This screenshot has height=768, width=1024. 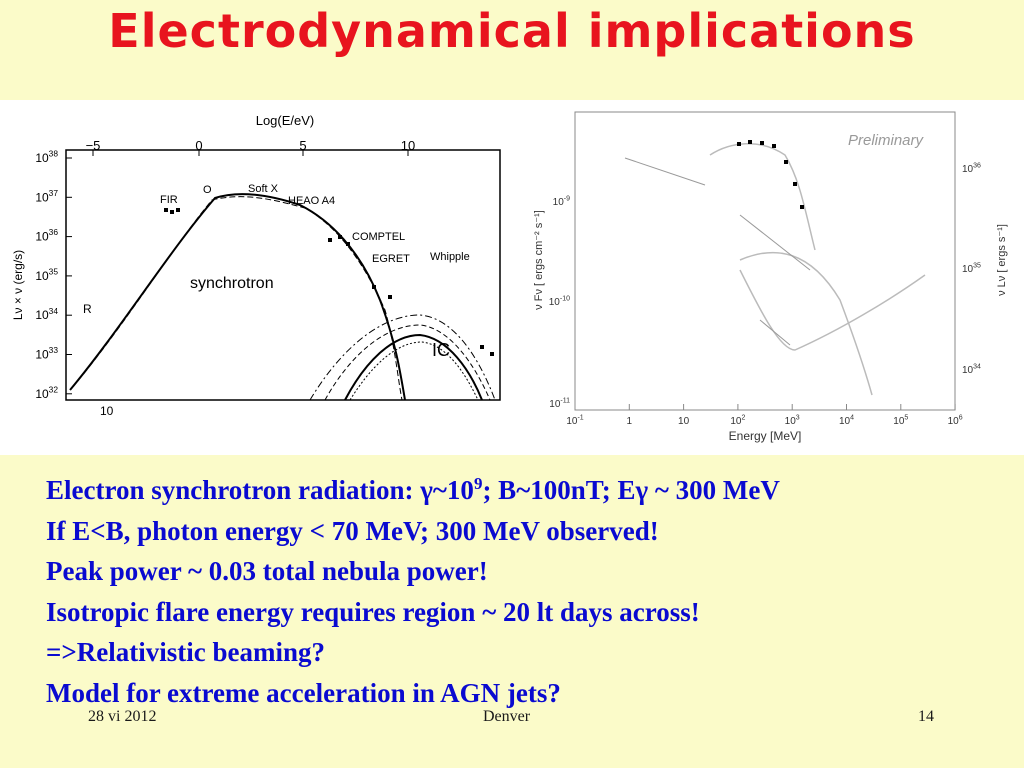 I want to click on right-plot-frame, so click(x=765, y=261).